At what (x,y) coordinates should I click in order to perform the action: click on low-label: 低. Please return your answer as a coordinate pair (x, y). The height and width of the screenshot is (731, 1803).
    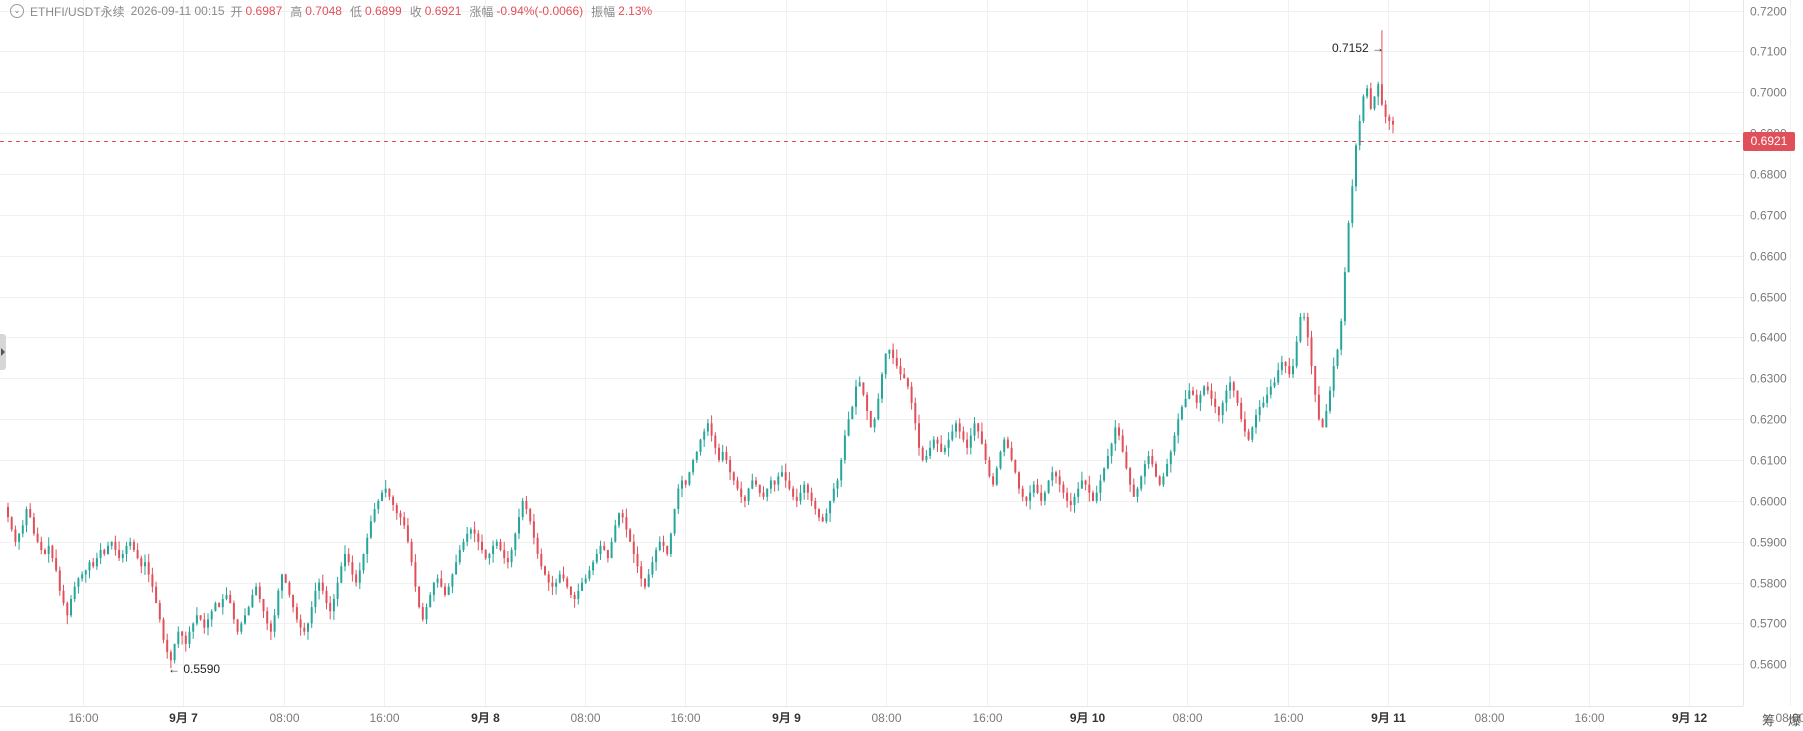
    Looking at the image, I should click on (355, 11).